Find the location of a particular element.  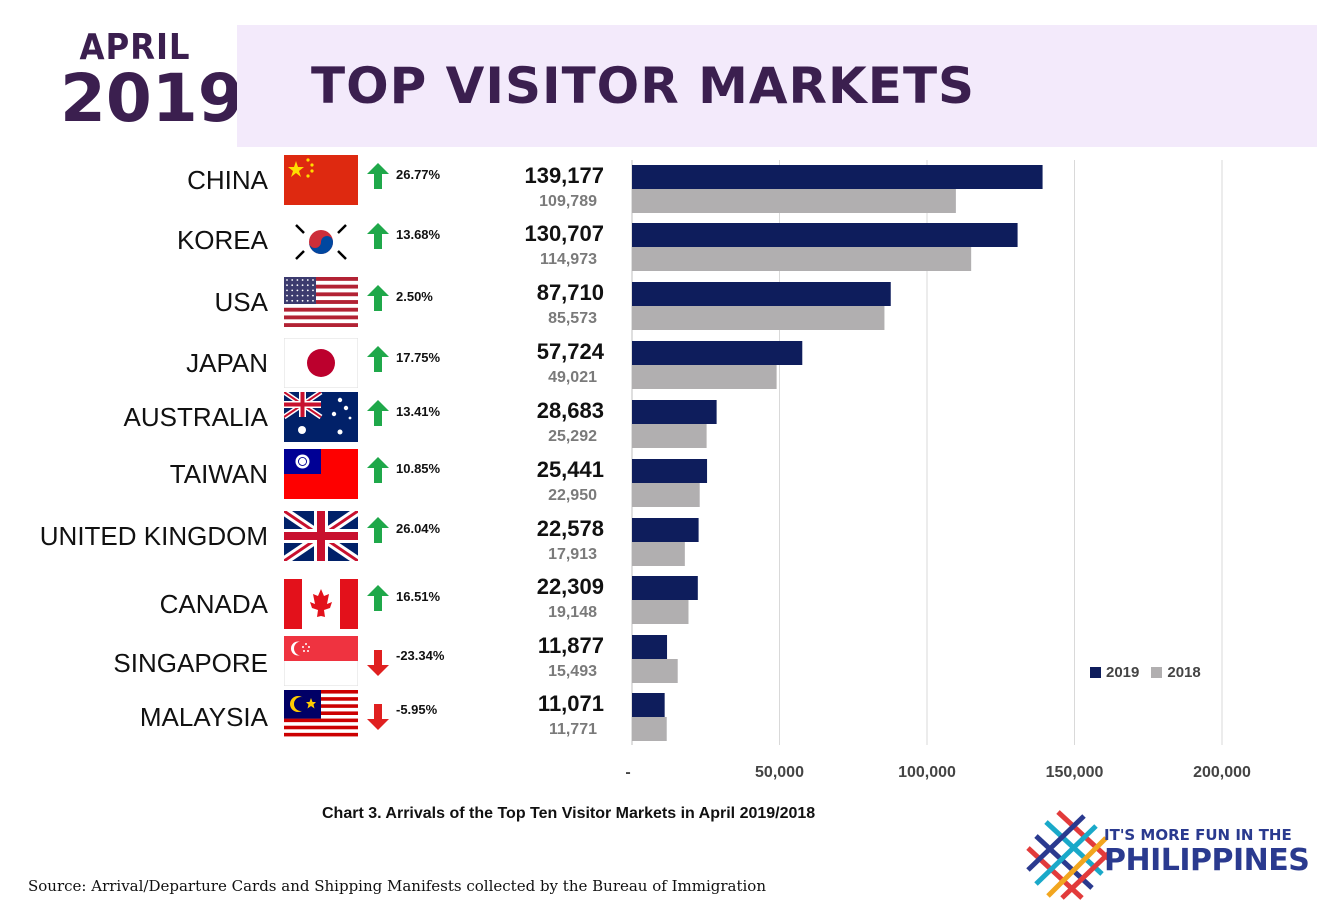

title-banner: TOP VISITOR MARKETS is located at coordinates (777, 86).